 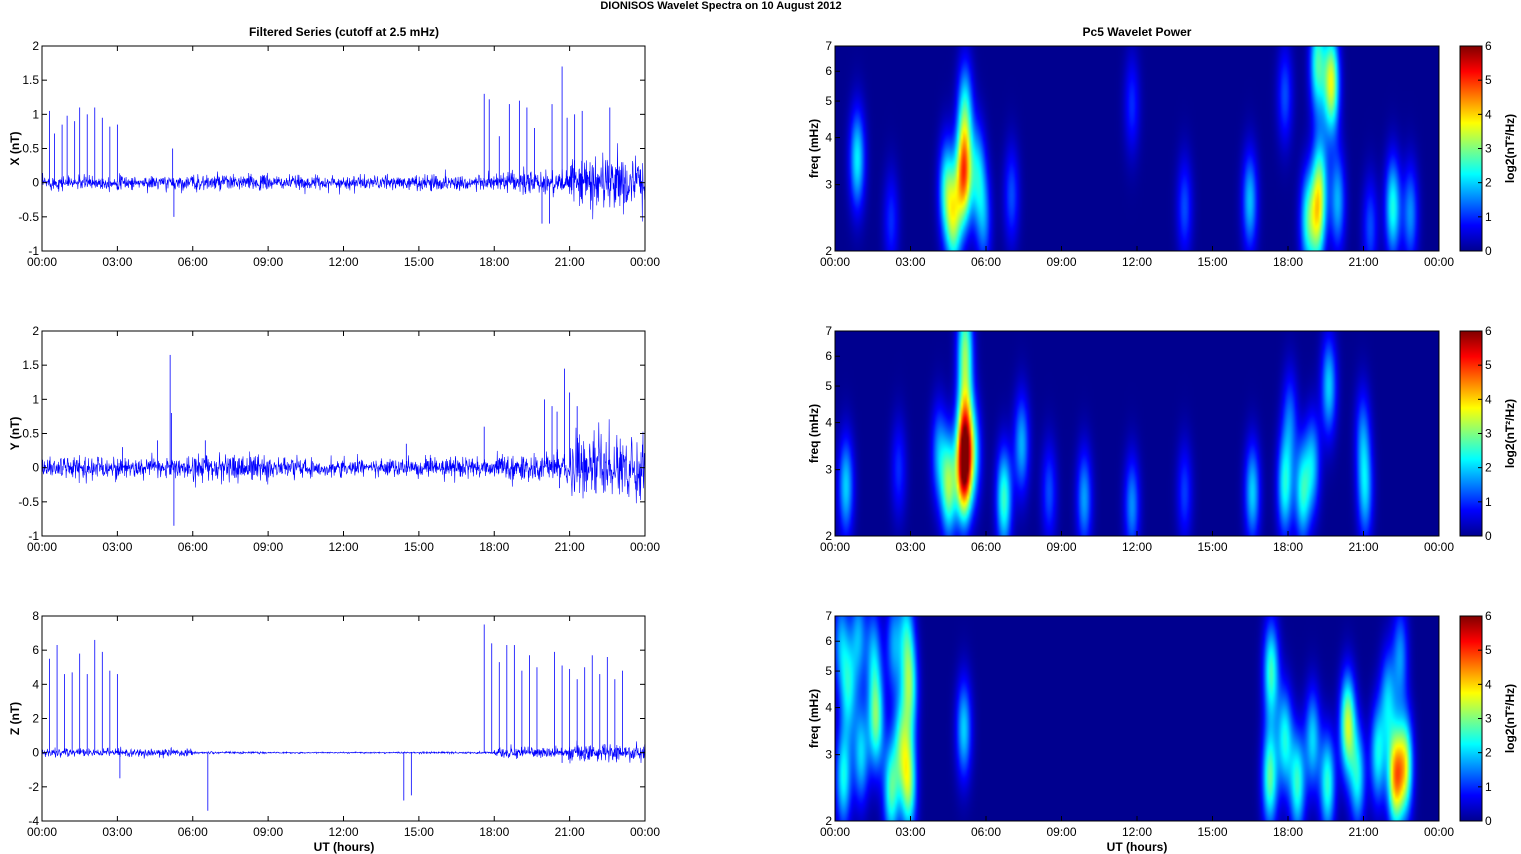 I want to click on left-column-title: Filtered Series (cutoff at 2.5 mHz), so click(x=344, y=32).